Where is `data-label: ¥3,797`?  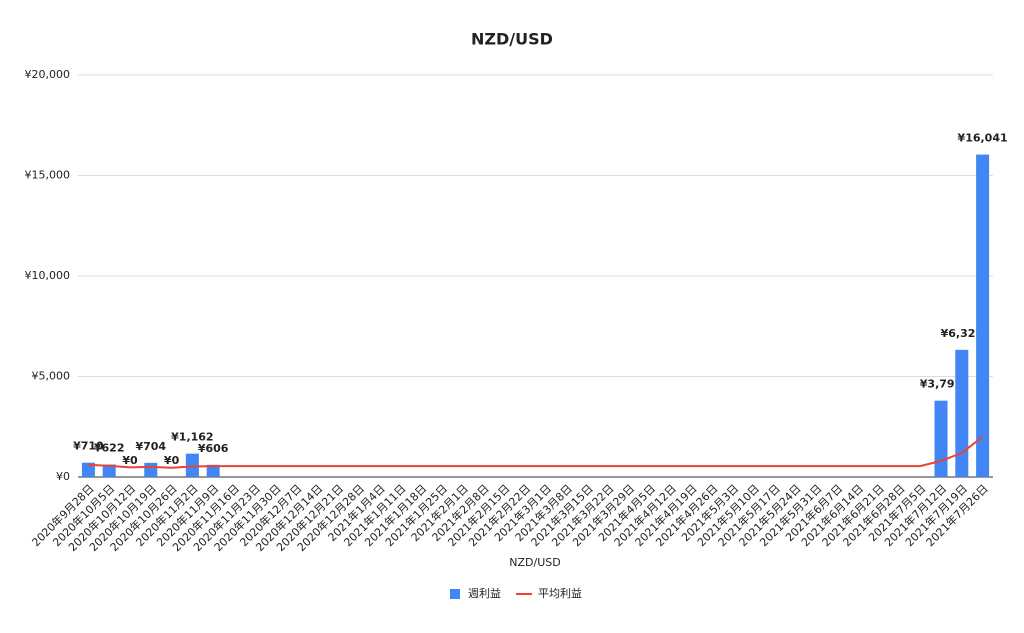 data-label: ¥3,797 is located at coordinates (941, 384).